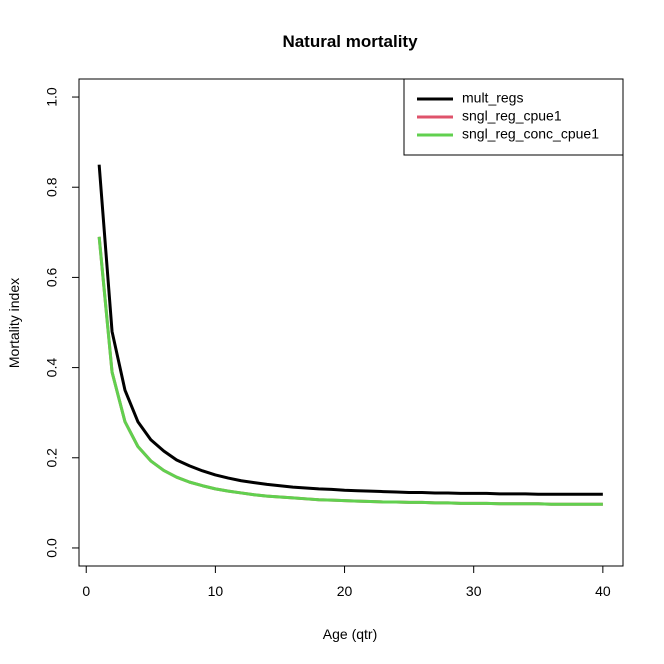 The width and height of the screenshot is (664, 664). What do you see at coordinates (52, 368) in the screenshot?
I see `y-tick-label: 0.4` at bounding box center [52, 368].